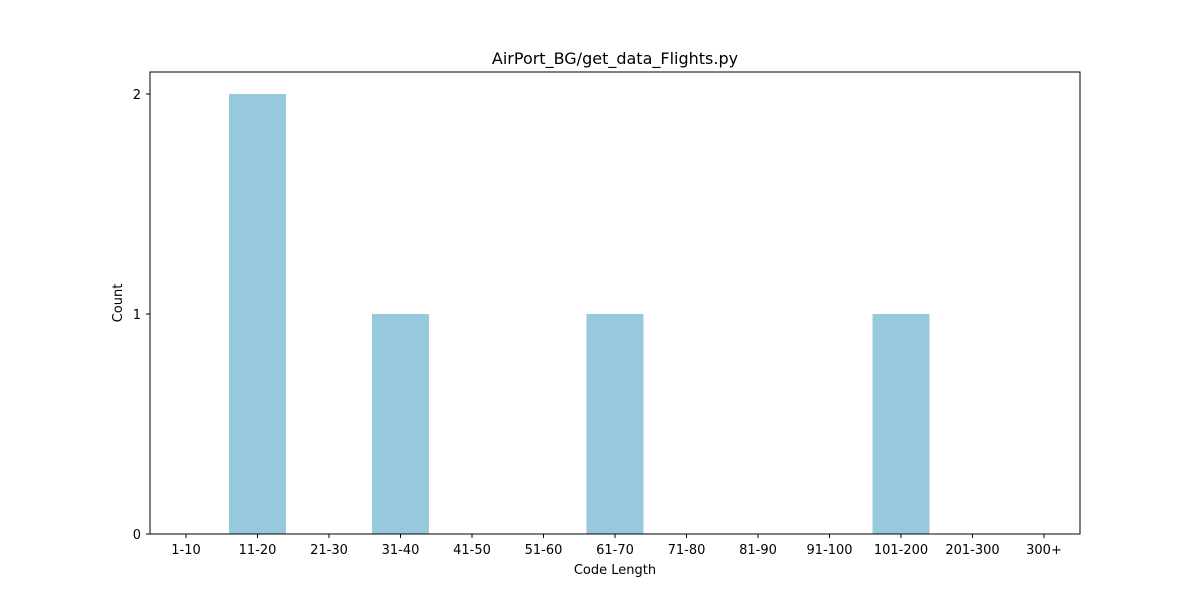 This screenshot has height=604, width=1200. I want to click on x-tick-label: 11-20, so click(258, 550).